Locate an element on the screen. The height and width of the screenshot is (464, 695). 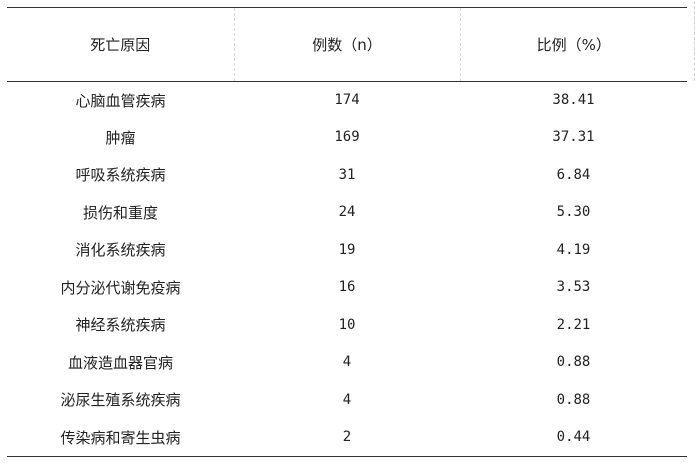
cell-count: 174 is located at coordinates (347, 100).